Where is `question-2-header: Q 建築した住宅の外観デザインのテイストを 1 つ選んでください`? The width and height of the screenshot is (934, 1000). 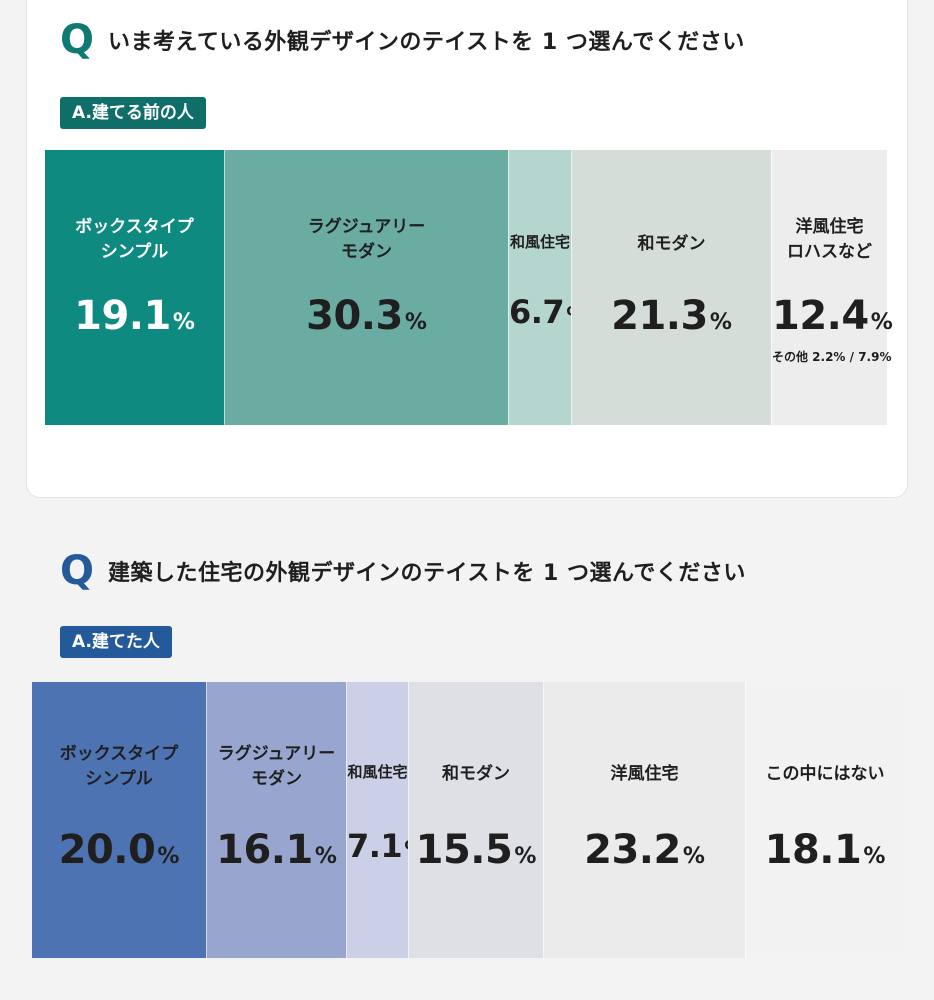
question-2-header: Q 建築した住宅の外観デザインのテイストを 1 つ選んでください is located at coordinates (403, 571).